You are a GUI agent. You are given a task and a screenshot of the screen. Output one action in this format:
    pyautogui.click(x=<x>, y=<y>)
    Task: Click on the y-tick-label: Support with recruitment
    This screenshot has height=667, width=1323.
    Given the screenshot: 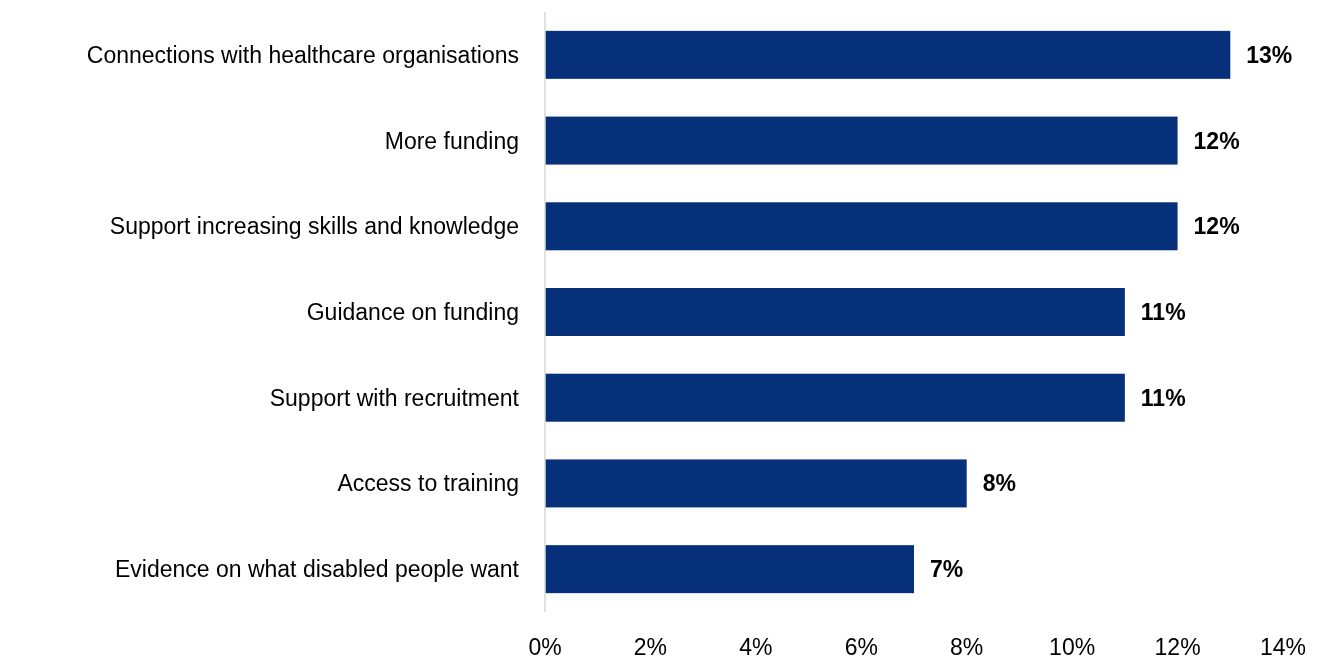 What is the action you would take?
    pyautogui.click(x=394, y=397)
    